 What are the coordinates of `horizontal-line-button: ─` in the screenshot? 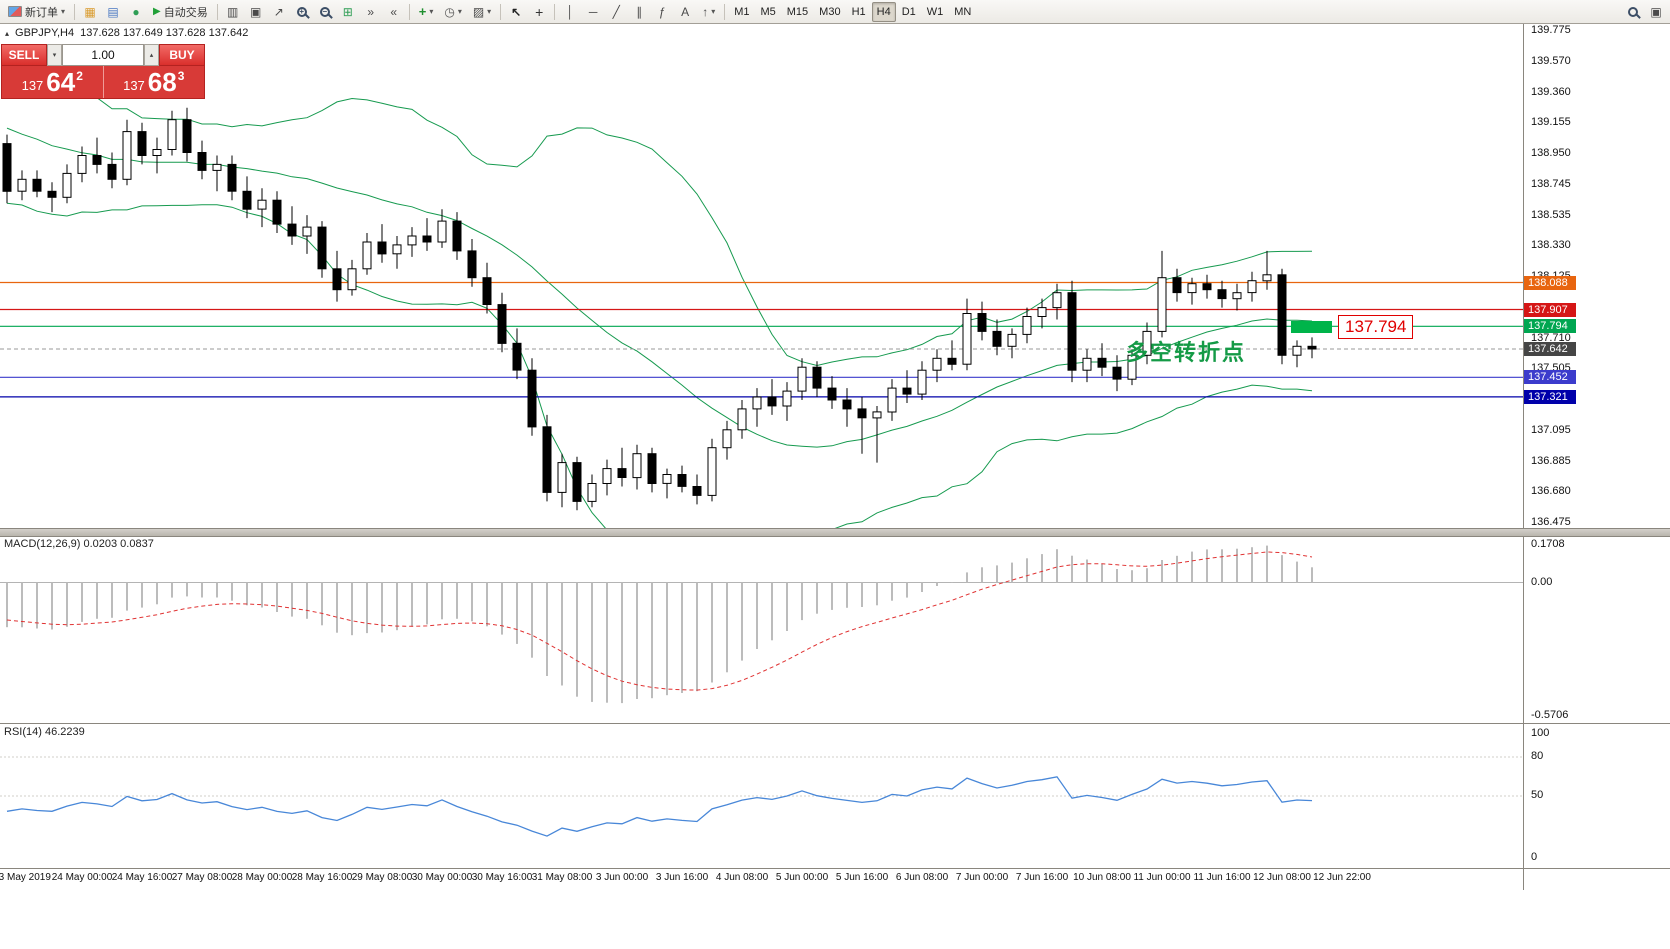 It's located at (593, 12).